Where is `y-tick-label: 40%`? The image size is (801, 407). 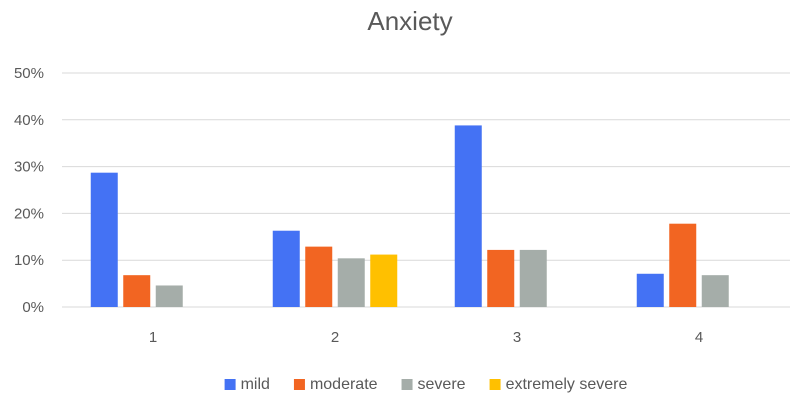 y-tick-label: 40% is located at coordinates (29, 120).